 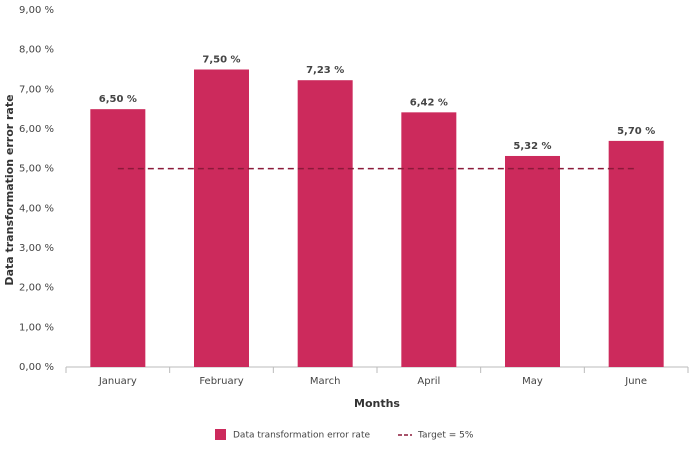 I want to click on y-tick-label: 8,00 %, so click(x=36, y=50).